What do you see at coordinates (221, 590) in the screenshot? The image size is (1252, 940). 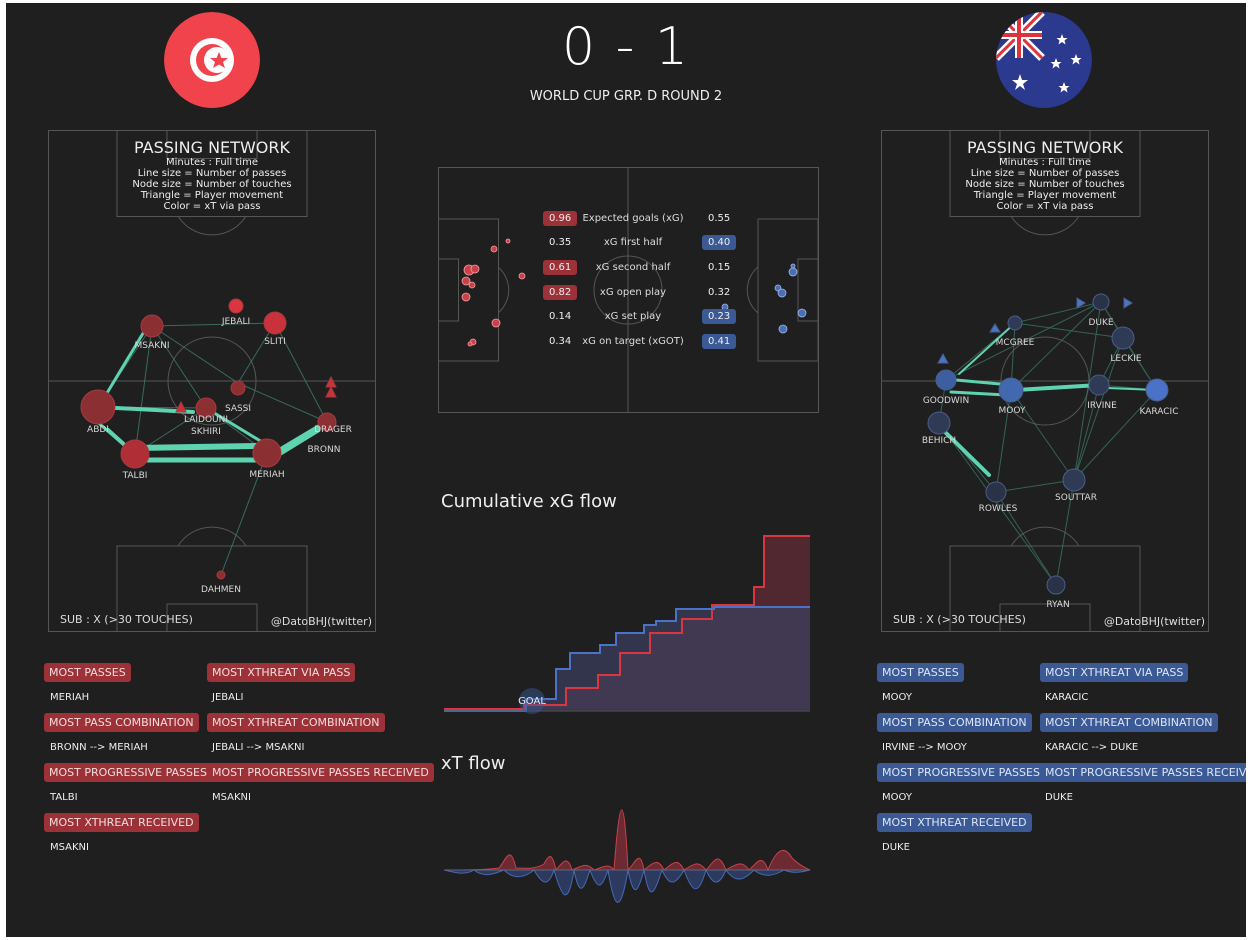 I see `player-label: DAHMEN` at bounding box center [221, 590].